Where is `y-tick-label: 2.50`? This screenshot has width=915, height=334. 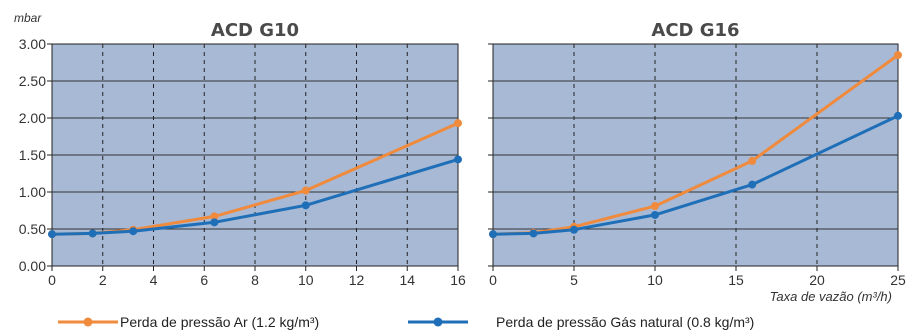 y-tick-label: 2.50 is located at coordinates (32, 81).